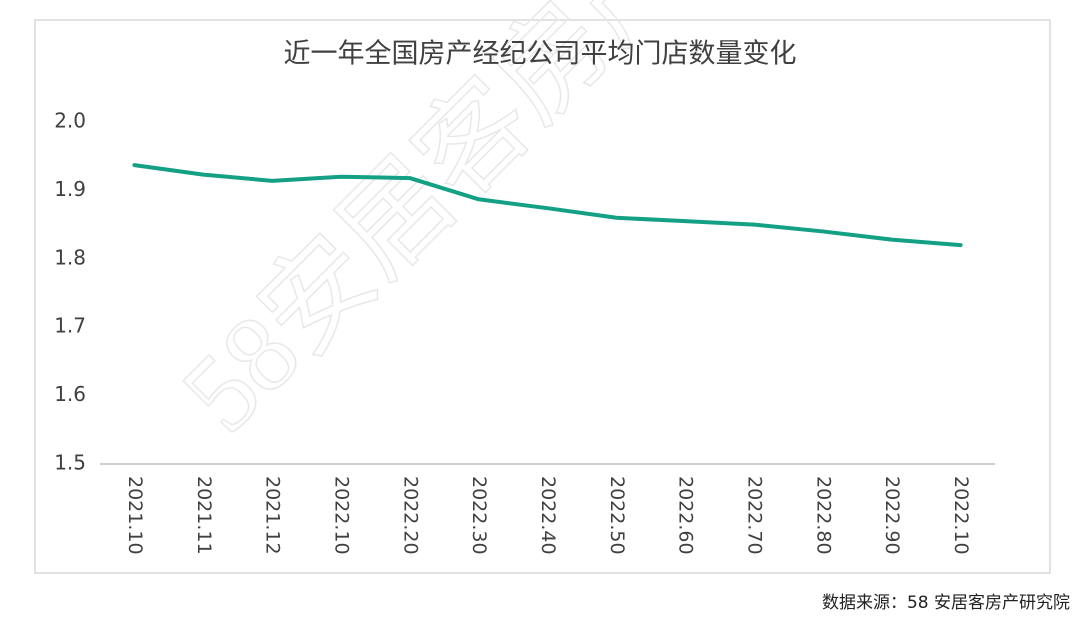 The image size is (1080, 629). What do you see at coordinates (273, 515) in the screenshot?
I see `x-tick-label: 2021.12` at bounding box center [273, 515].